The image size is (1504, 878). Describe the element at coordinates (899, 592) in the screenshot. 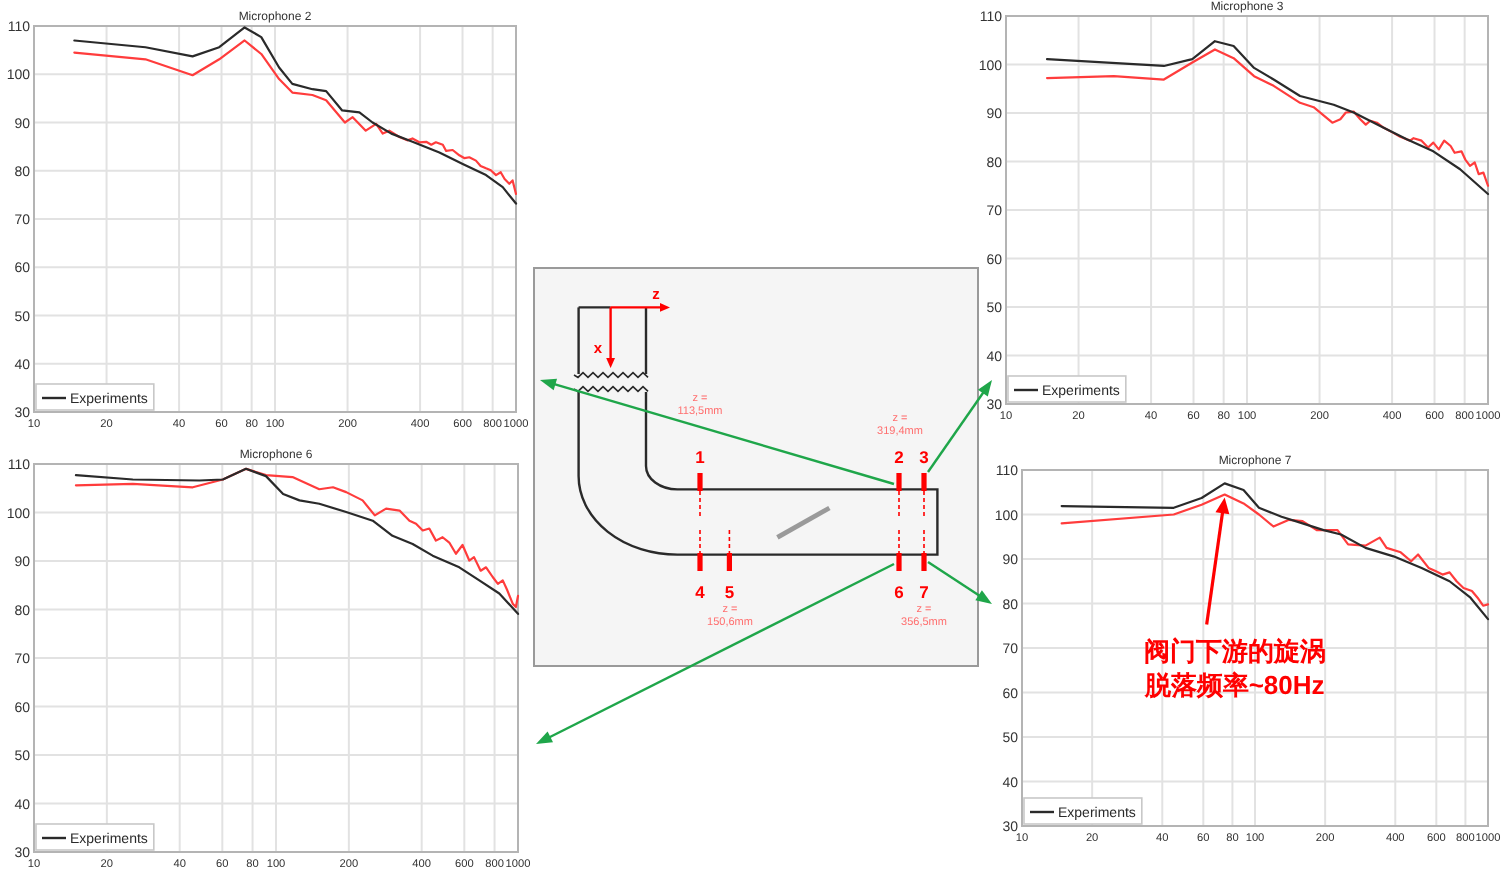

I see `text: 6` at that location.